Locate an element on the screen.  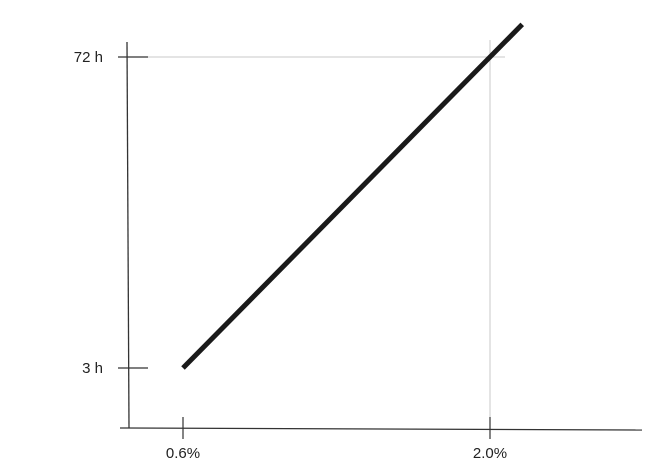
x-tick-label-0.6: 0.6% is located at coordinates (183, 453).